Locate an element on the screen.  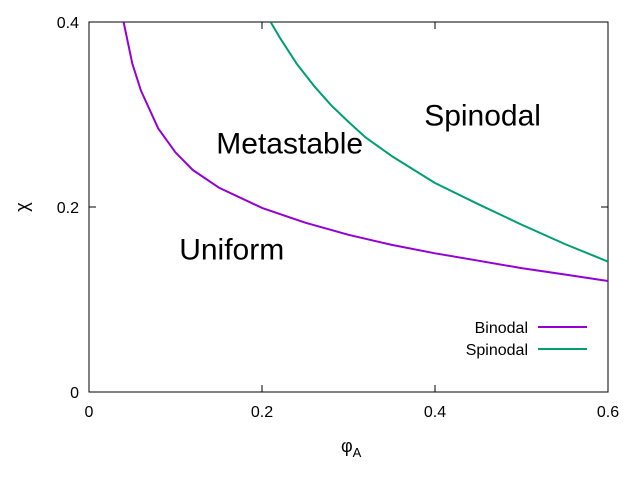
legend-label-binodal: Binodal is located at coordinates (501, 328).